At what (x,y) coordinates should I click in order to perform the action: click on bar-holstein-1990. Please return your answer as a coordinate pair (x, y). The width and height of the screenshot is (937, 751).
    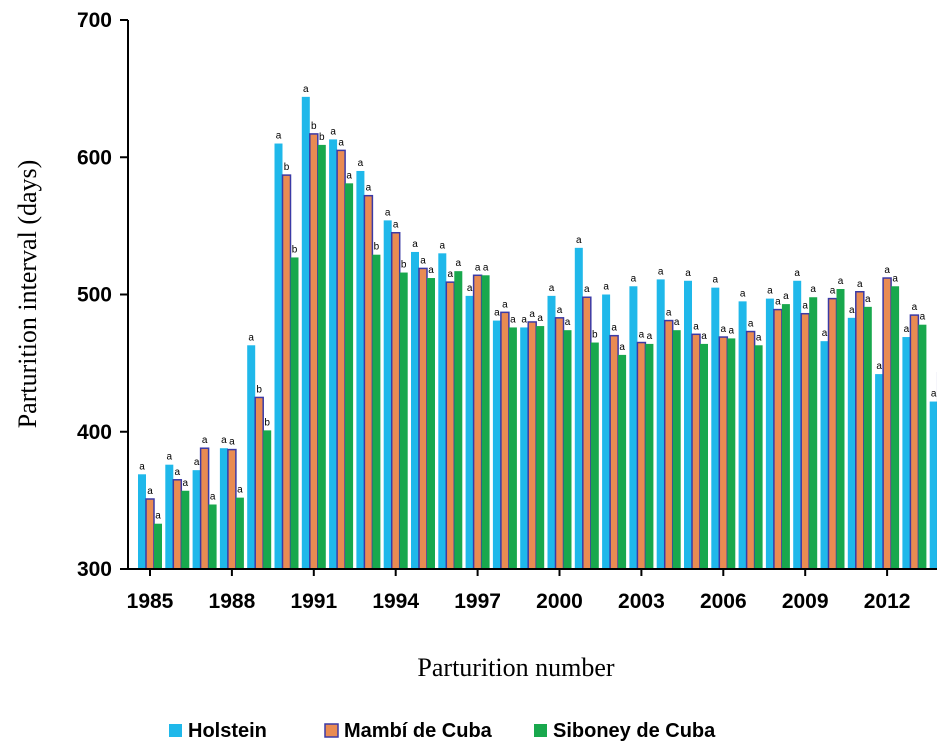
    Looking at the image, I should click on (278, 356).